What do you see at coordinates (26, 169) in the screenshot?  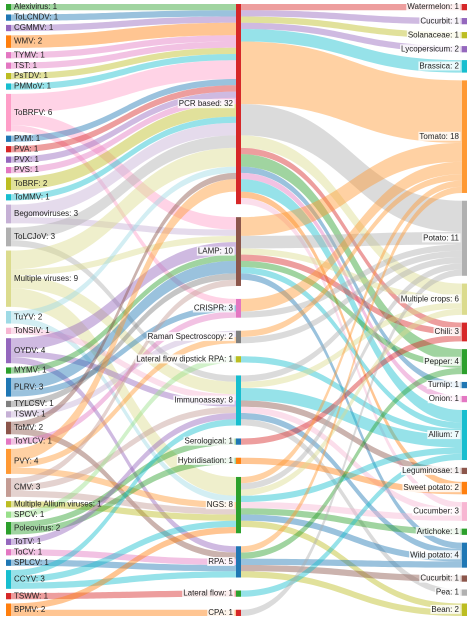 I see `node-label: PVS: 1` at bounding box center [26, 169].